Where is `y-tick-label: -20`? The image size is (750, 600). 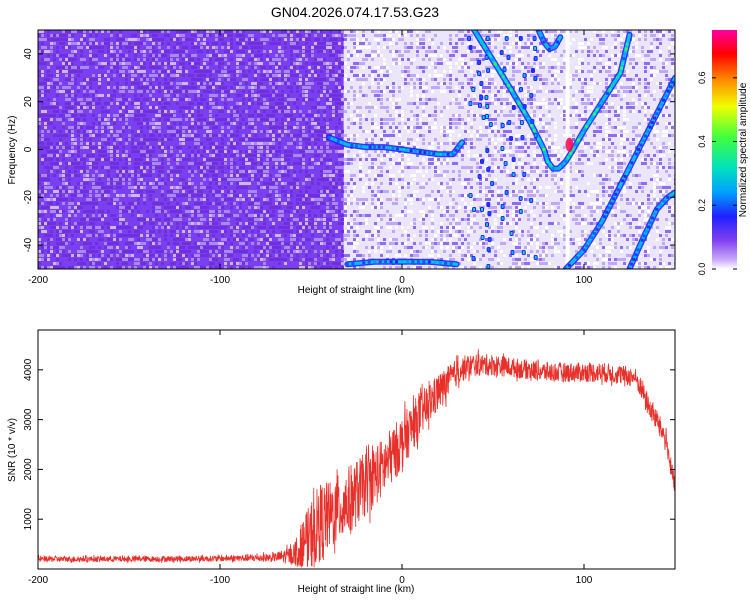 y-tick-label: -20 is located at coordinates (28, 197).